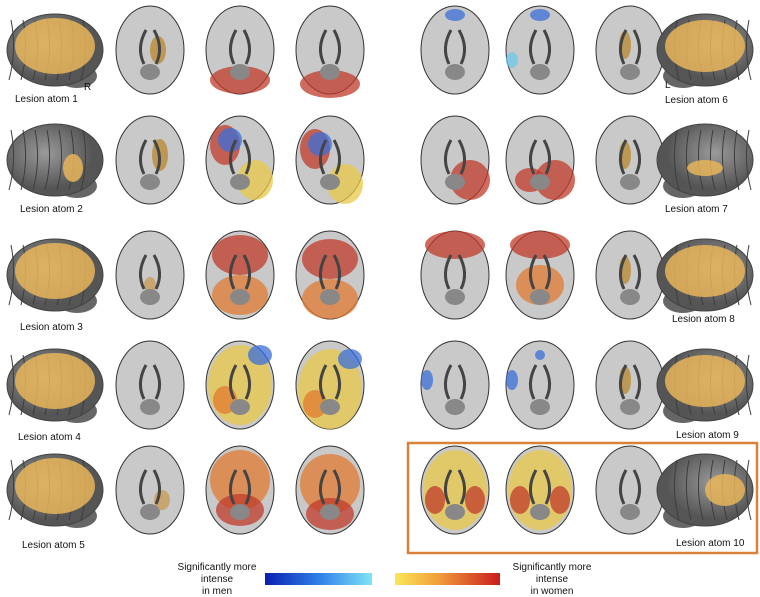 This screenshot has width=760, height=597. Describe the element at coordinates (55, 160) in the screenshot. I see `cortex` at that location.